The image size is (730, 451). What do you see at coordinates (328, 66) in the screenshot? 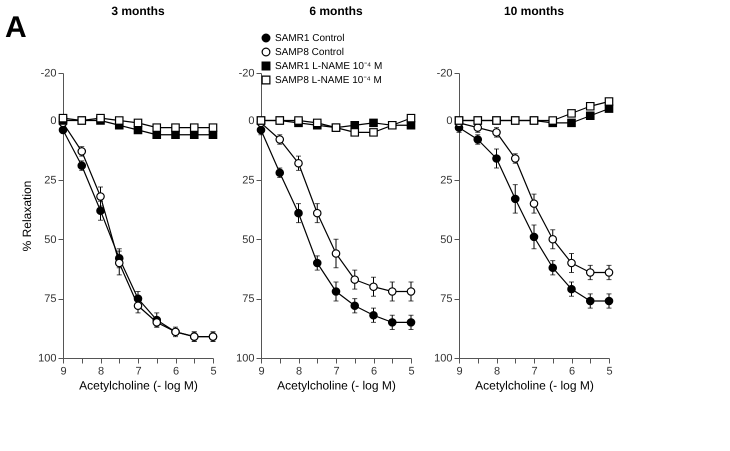
I see `legend-label: SAMR1 L-NAME 10⁻⁴ M` at bounding box center [328, 66].